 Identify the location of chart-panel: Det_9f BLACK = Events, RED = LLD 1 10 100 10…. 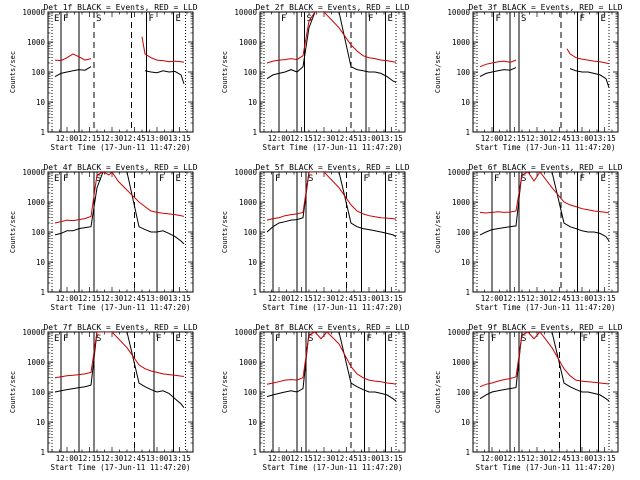
(528, 397).